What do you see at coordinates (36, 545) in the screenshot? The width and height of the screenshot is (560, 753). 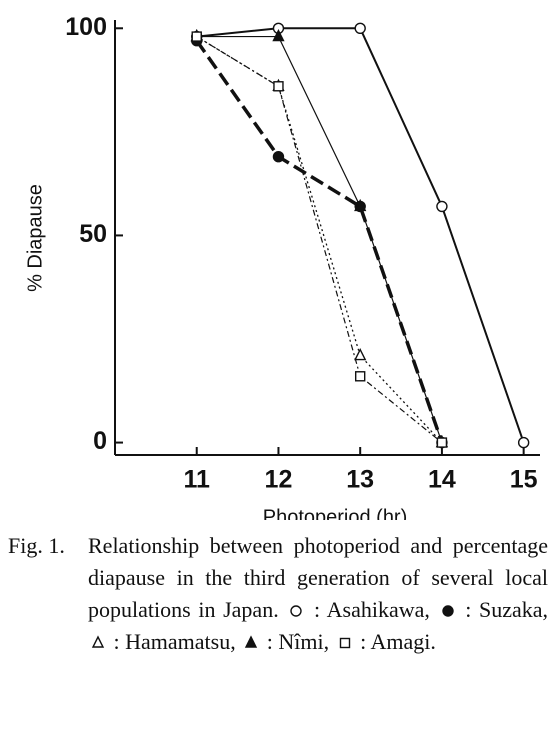 I see `caption-label: Fig. 1.` at bounding box center [36, 545].